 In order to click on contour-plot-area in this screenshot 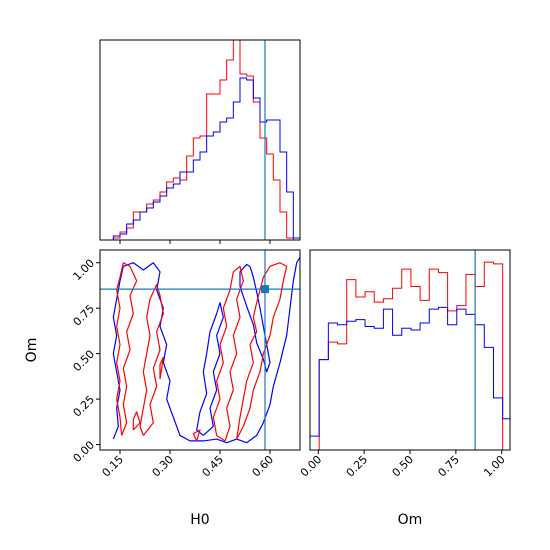, I will do `click(200, 350)`.